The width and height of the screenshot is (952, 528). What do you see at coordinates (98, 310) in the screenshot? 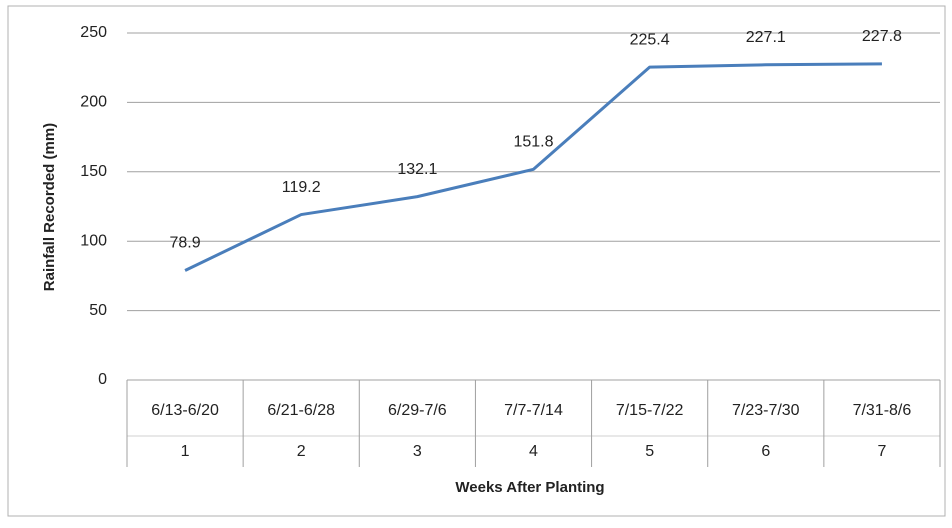
I see `y-tick-label: 50` at bounding box center [98, 310].